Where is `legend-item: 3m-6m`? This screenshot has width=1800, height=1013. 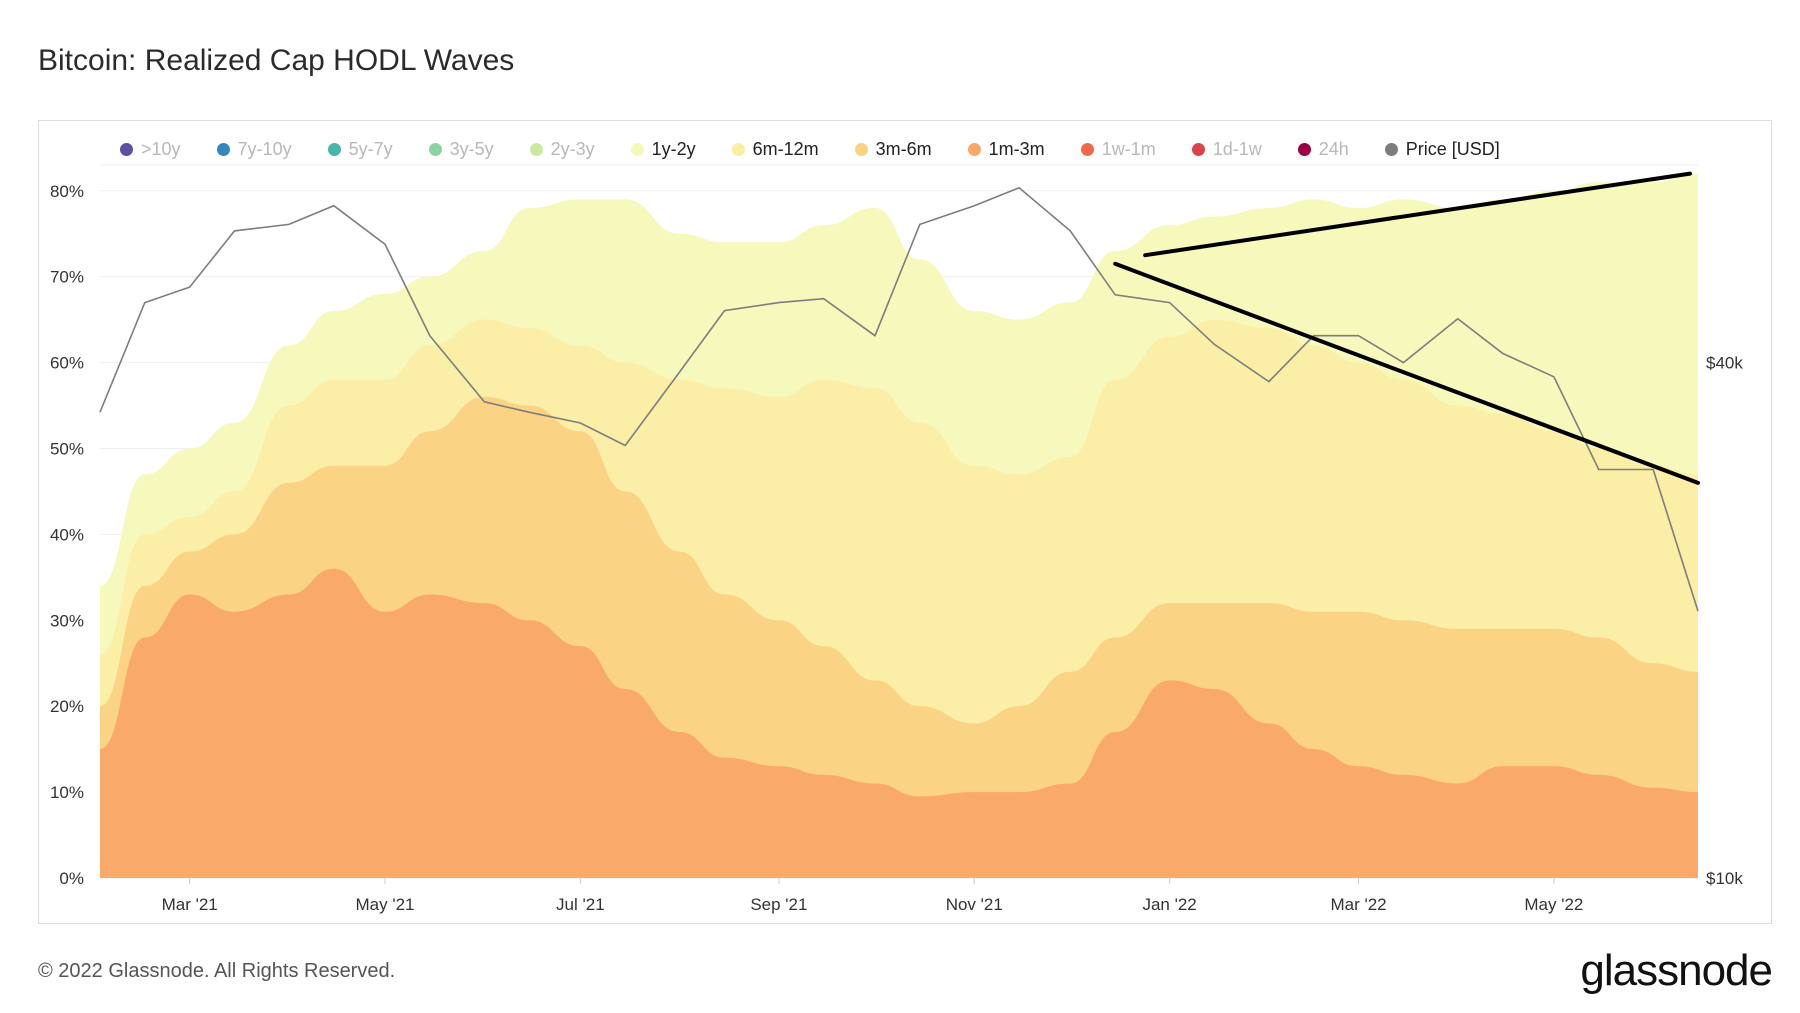 legend-item: 3m-6m is located at coordinates (893, 149).